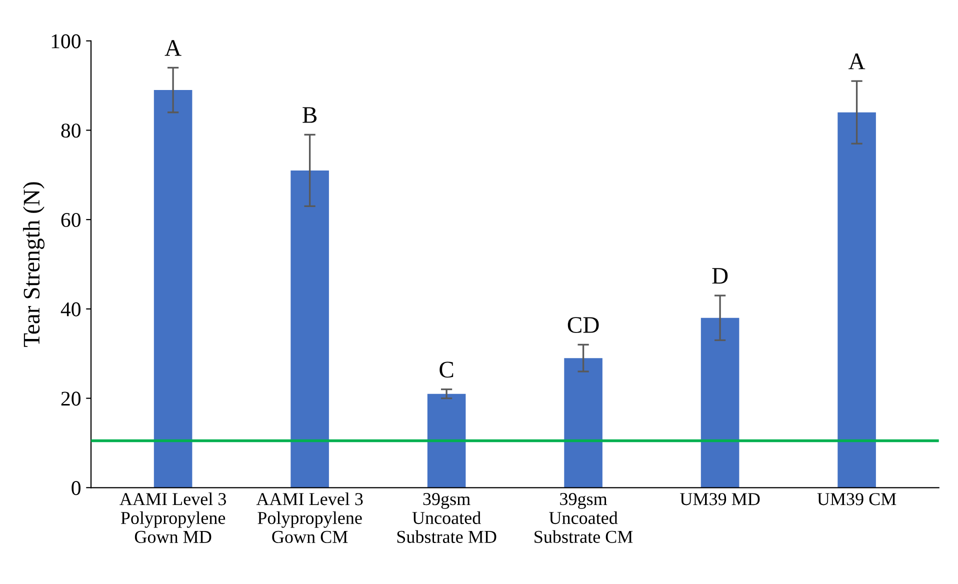 The width and height of the screenshot is (958, 584). Describe the element at coordinates (583, 518) in the screenshot. I see `x-tick-label: 39gsm Uncoated Substrate CM` at that location.